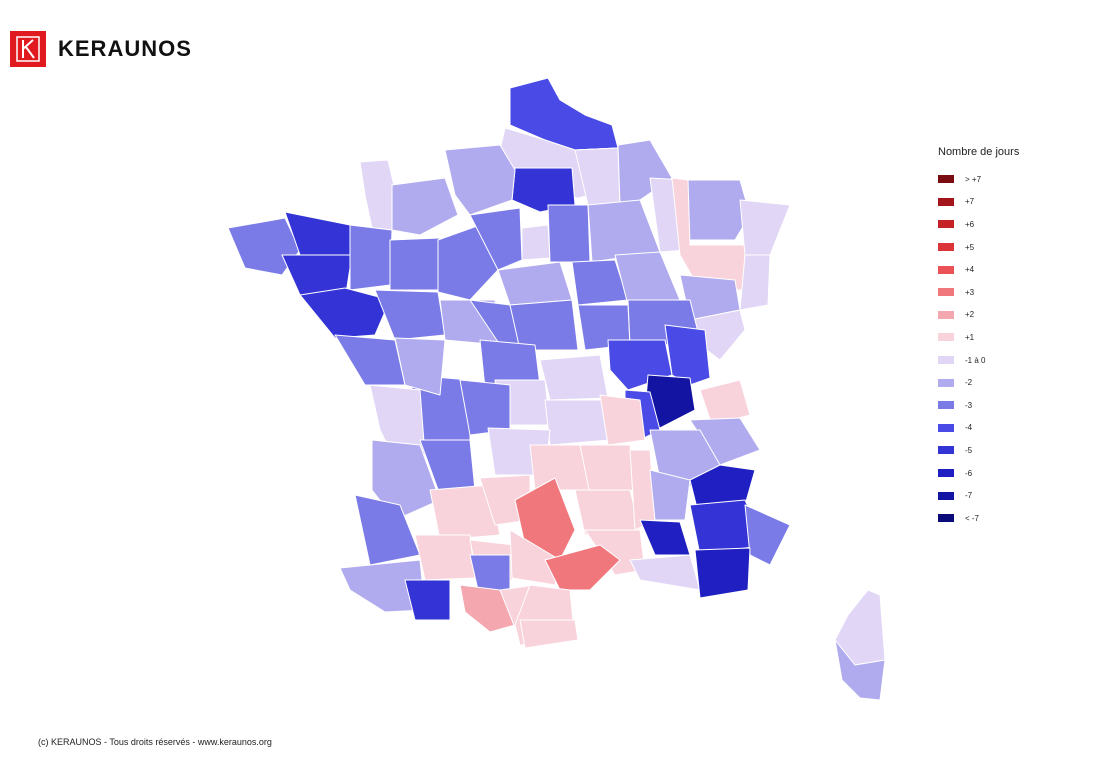  I want to click on legend-item: -6, so click(978, 473).